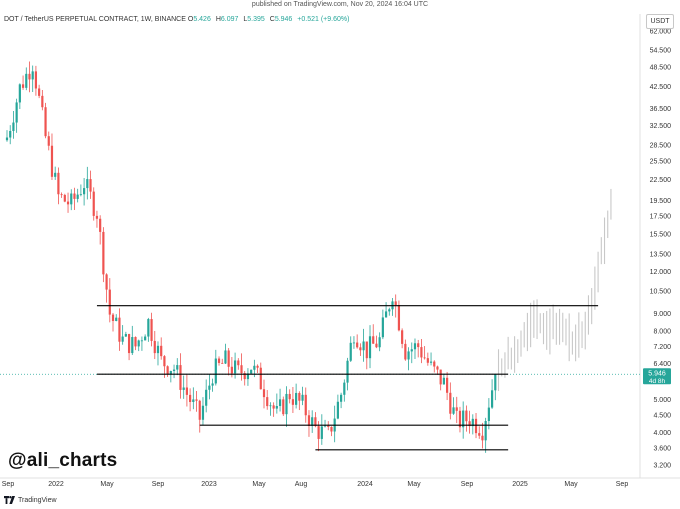  What do you see at coordinates (9, 500) in the screenshot?
I see `tradingview-logo-icon` at bounding box center [9, 500].